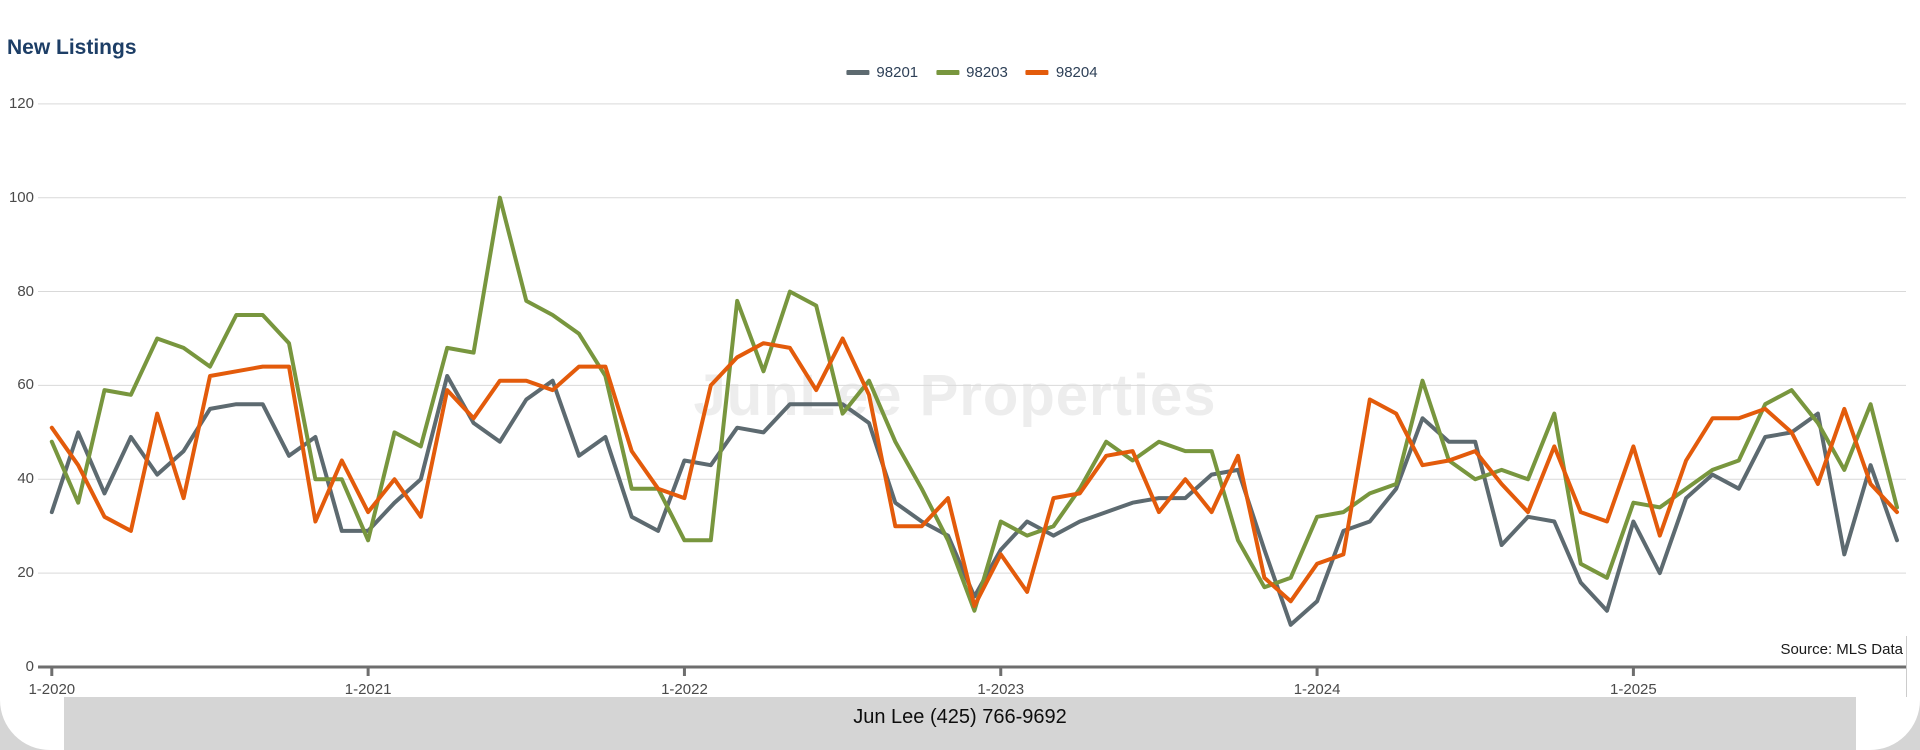 The width and height of the screenshot is (1920, 750). What do you see at coordinates (960, 717) in the screenshot?
I see `footer-contact: Jun Lee (425) 766-9692` at bounding box center [960, 717].